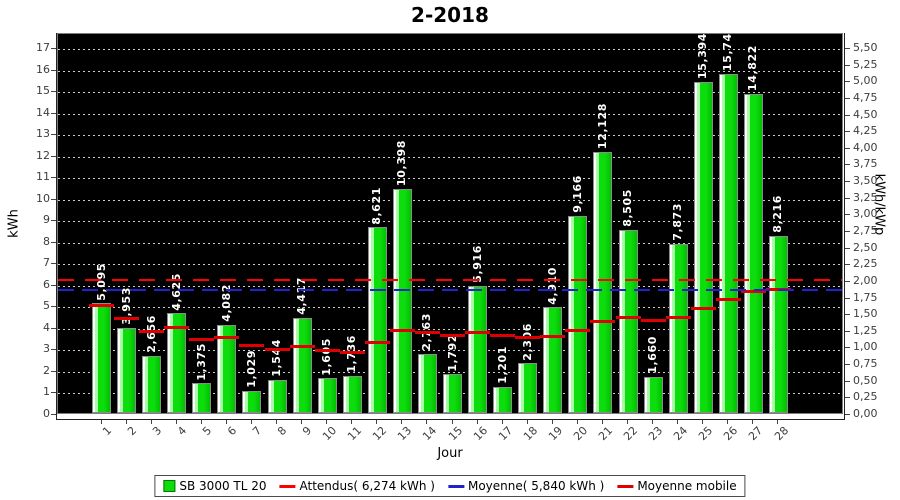  Describe the element at coordinates (530, 434) in the screenshot. I see `x-axis-tick-label: 18` at that location.